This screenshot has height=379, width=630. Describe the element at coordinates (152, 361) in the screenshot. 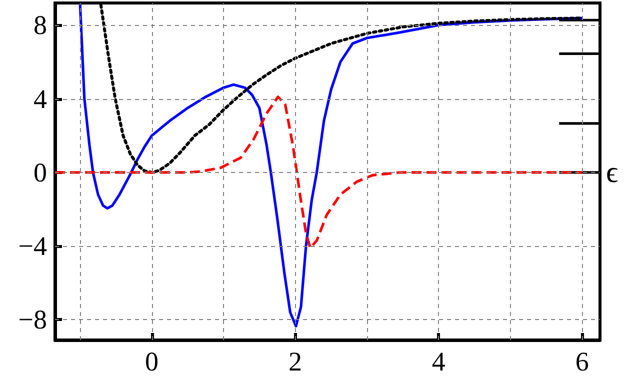

I see `x-tick-label: 0` at that location.